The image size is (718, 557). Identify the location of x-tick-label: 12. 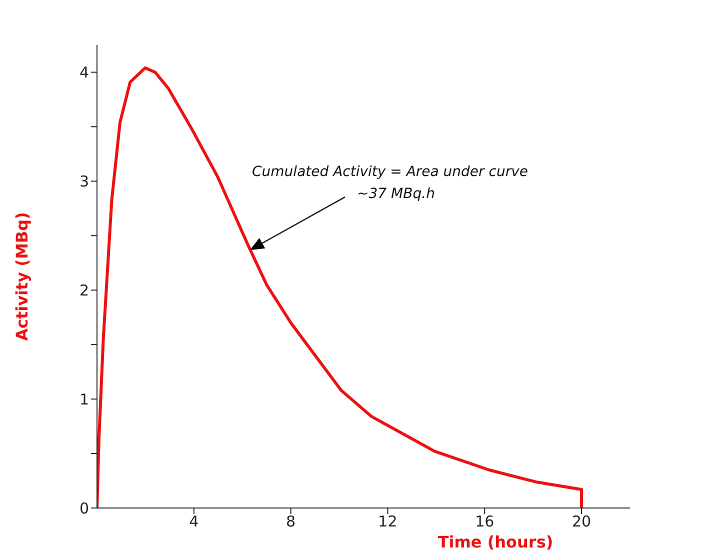
(388, 521).